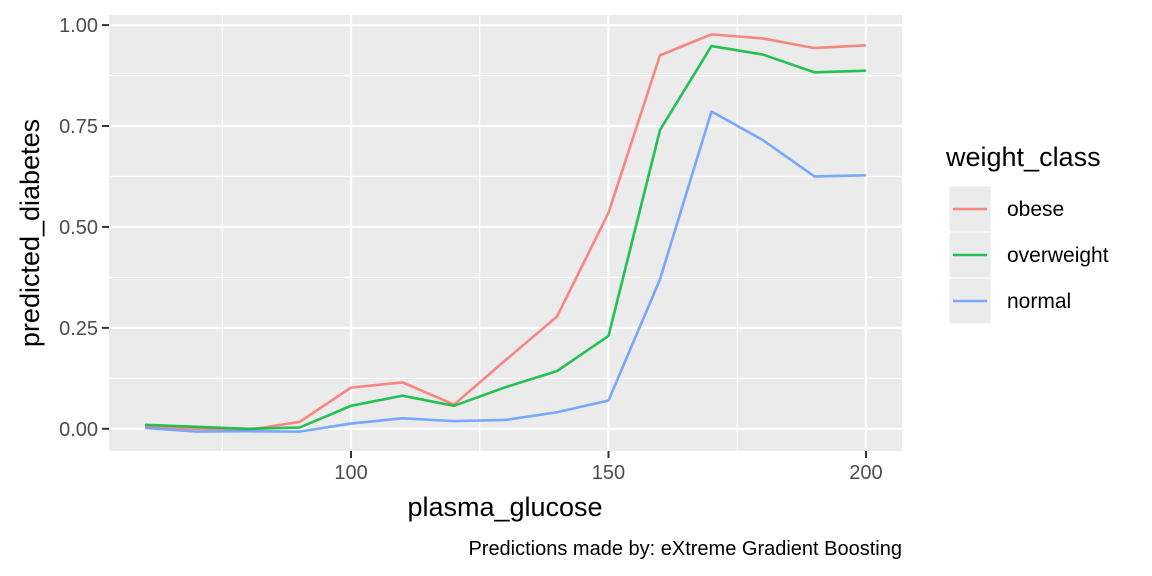 Image resolution: width=1152 pixels, height=576 pixels. I want to click on legend-label-obese: obese, so click(1035, 209).